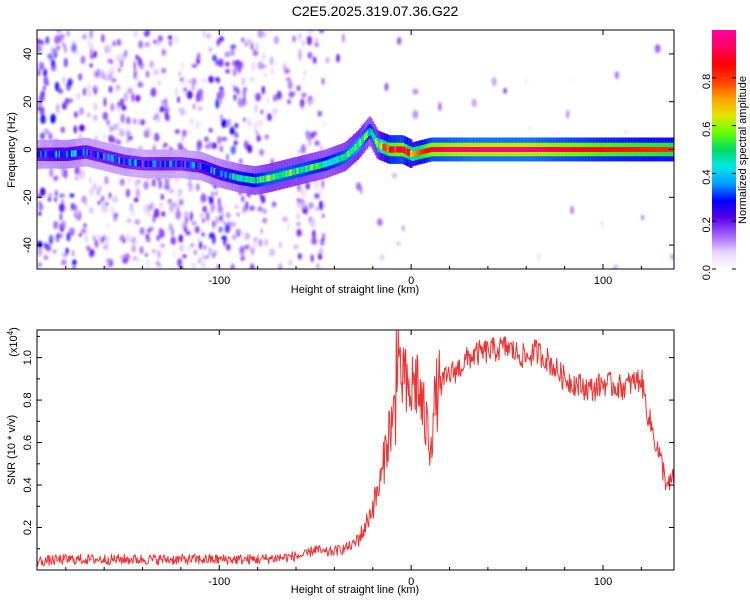 Image resolution: width=750 pixels, height=600 pixels. What do you see at coordinates (707, 81) in the screenshot?
I see `colorbar-tick-label: 0.8` at bounding box center [707, 81].